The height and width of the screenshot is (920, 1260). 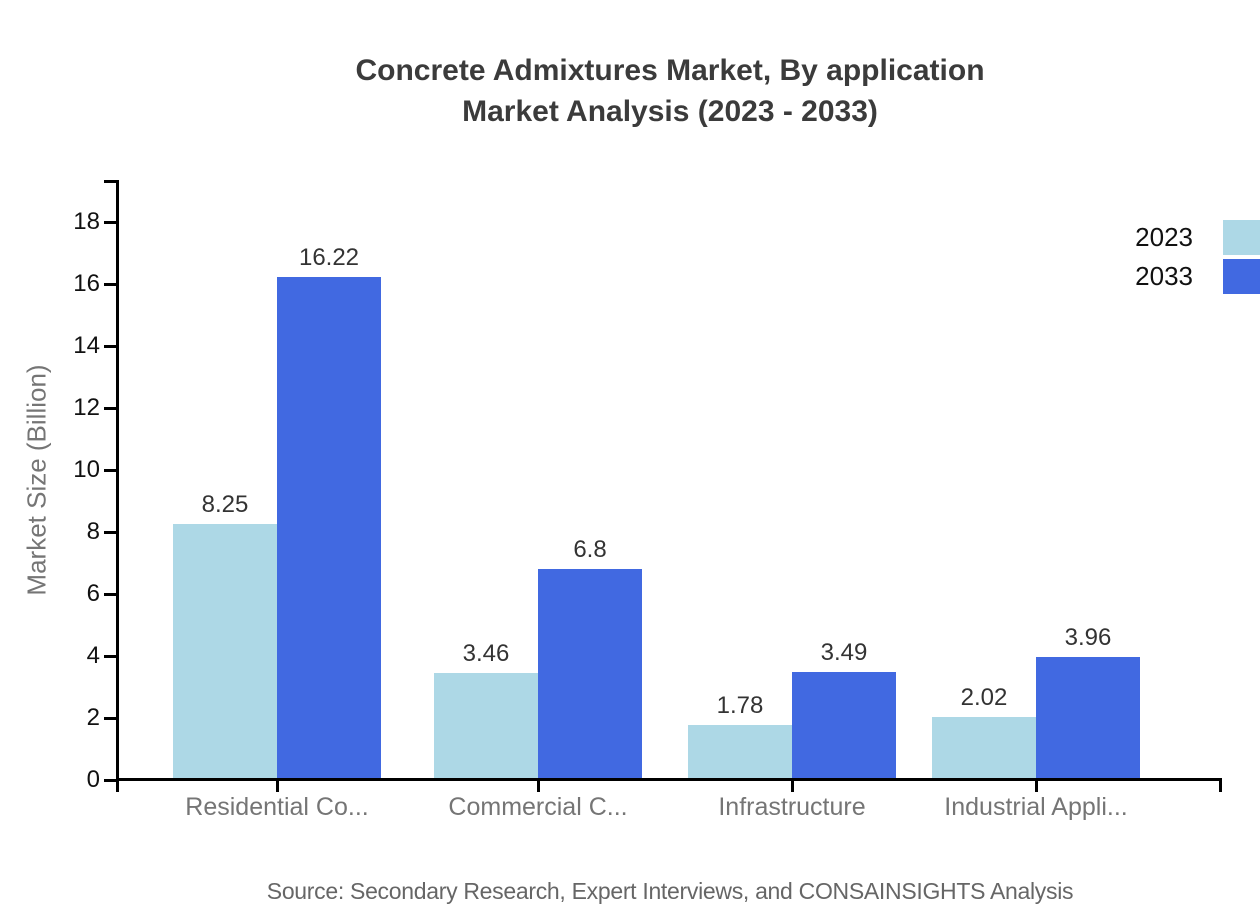 What do you see at coordinates (225, 504) in the screenshot?
I see `bar-value-label: 8.25` at bounding box center [225, 504].